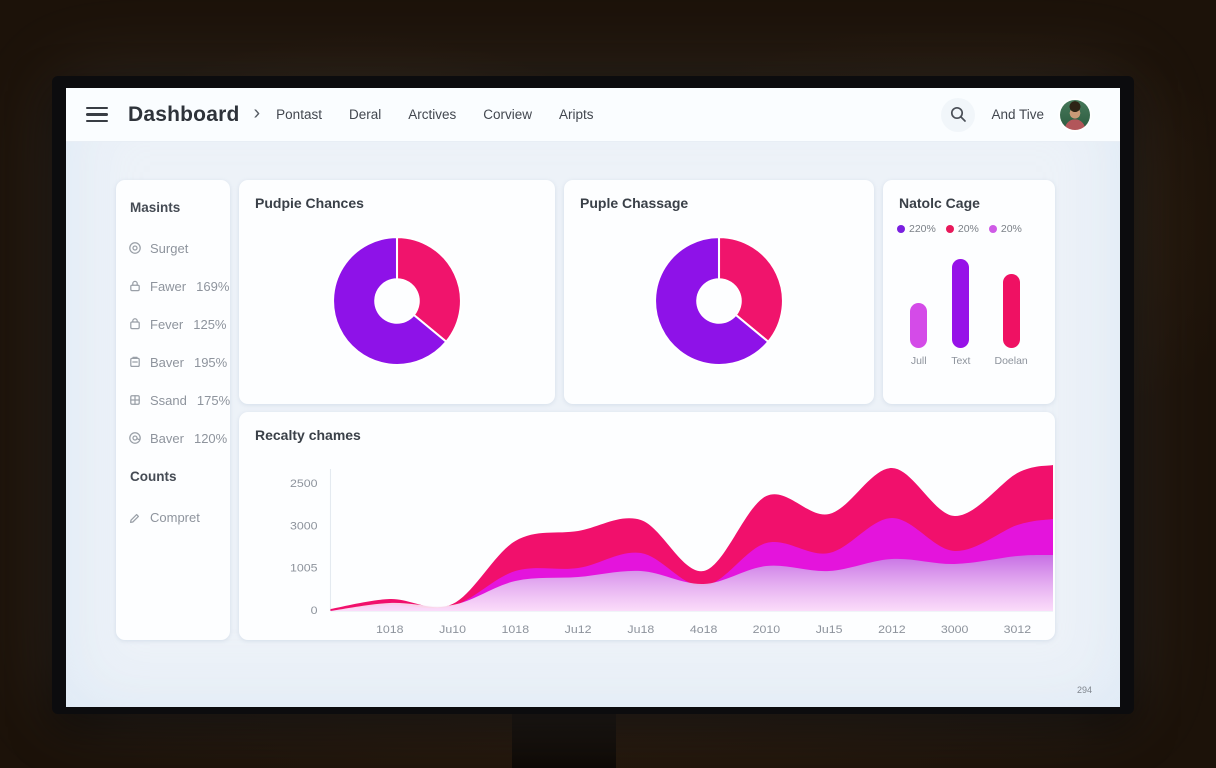  What do you see at coordinates (452, 628) in the screenshot?
I see `x-axis-tick: Ju10` at bounding box center [452, 628].